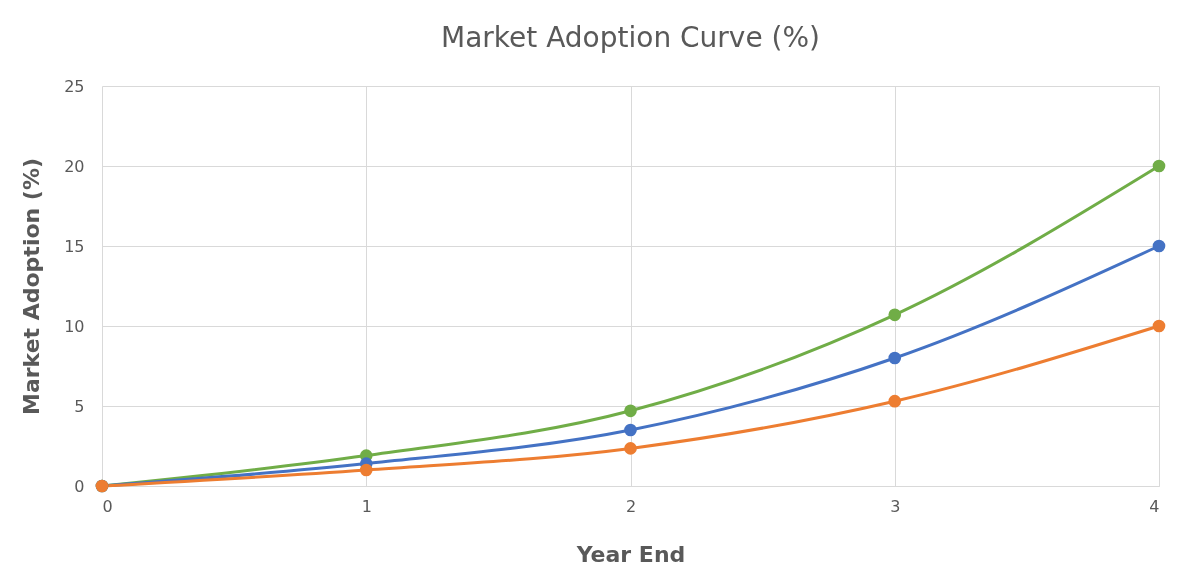 The image size is (1202, 587). I want to click on chart-title: Market Adoption Curve (%), so click(630, 37).